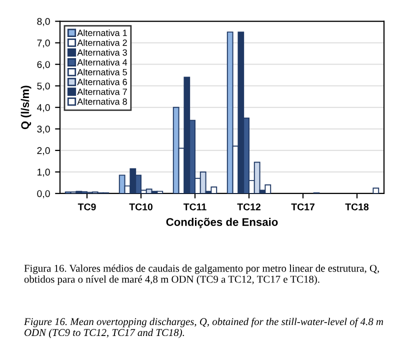  I want to click on x-tick-label: TC9, so click(87, 206).